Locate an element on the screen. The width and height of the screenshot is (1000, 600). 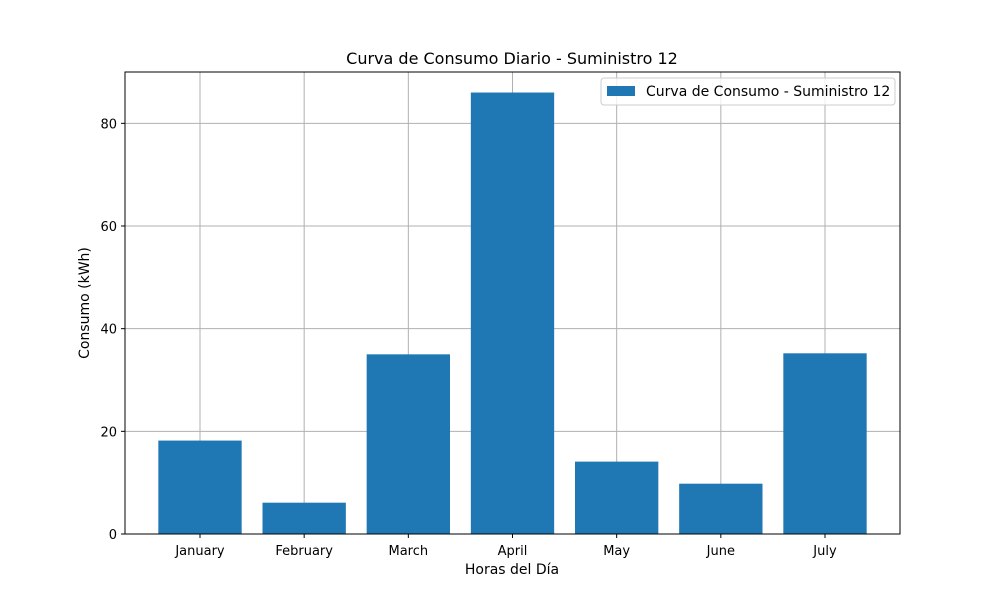
bar-march is located at coordinates (408, 444).